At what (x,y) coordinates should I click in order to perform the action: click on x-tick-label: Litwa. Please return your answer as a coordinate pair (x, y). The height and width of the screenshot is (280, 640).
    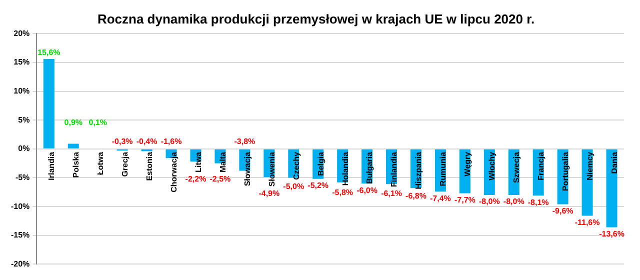
    Looking at the image, I should click on (198, 161).